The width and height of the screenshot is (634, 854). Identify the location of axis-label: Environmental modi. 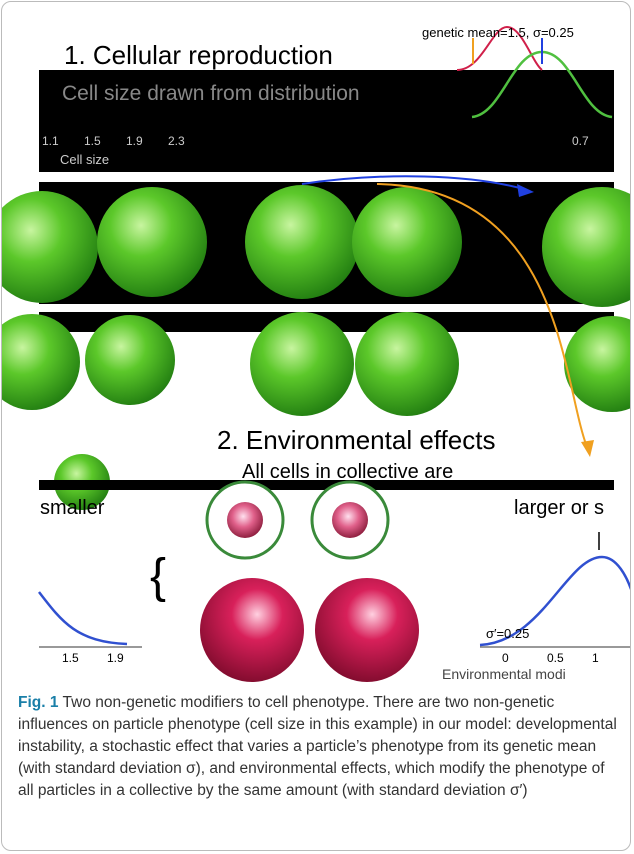
(504, 674).